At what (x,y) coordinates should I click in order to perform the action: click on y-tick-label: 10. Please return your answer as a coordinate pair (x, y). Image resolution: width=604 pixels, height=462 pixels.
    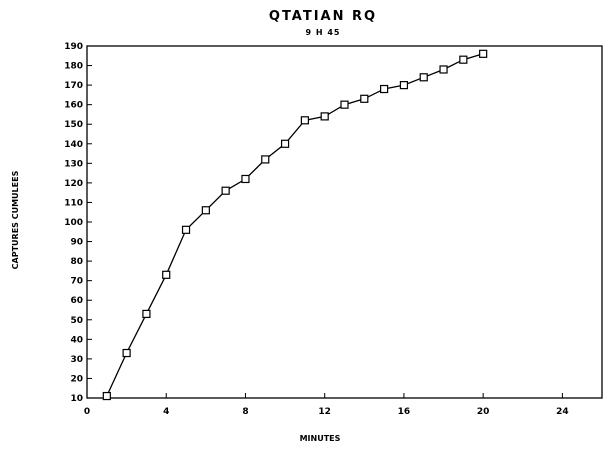
    Looking at the image, I should click on (76, 399).